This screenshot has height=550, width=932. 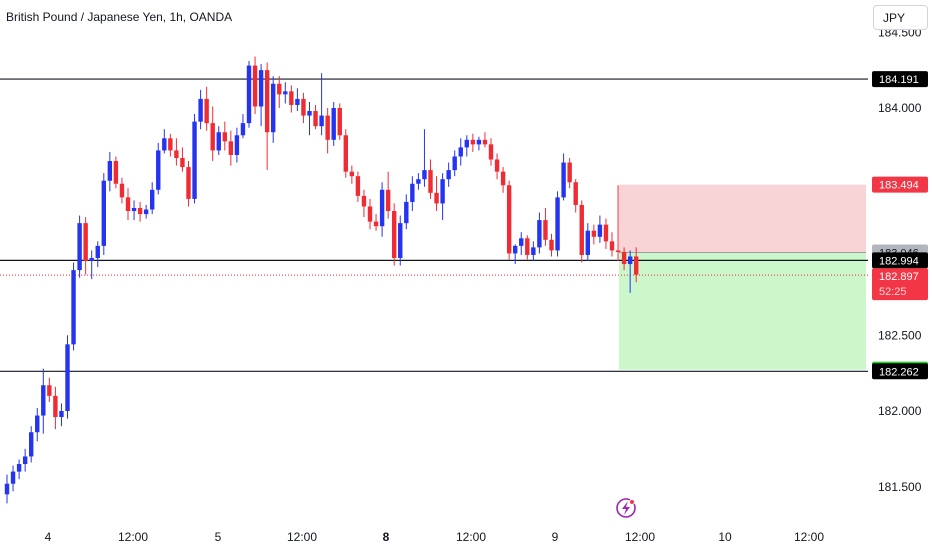 I want to click on price-tag-level: 182.994, so click(x=900, y=260).